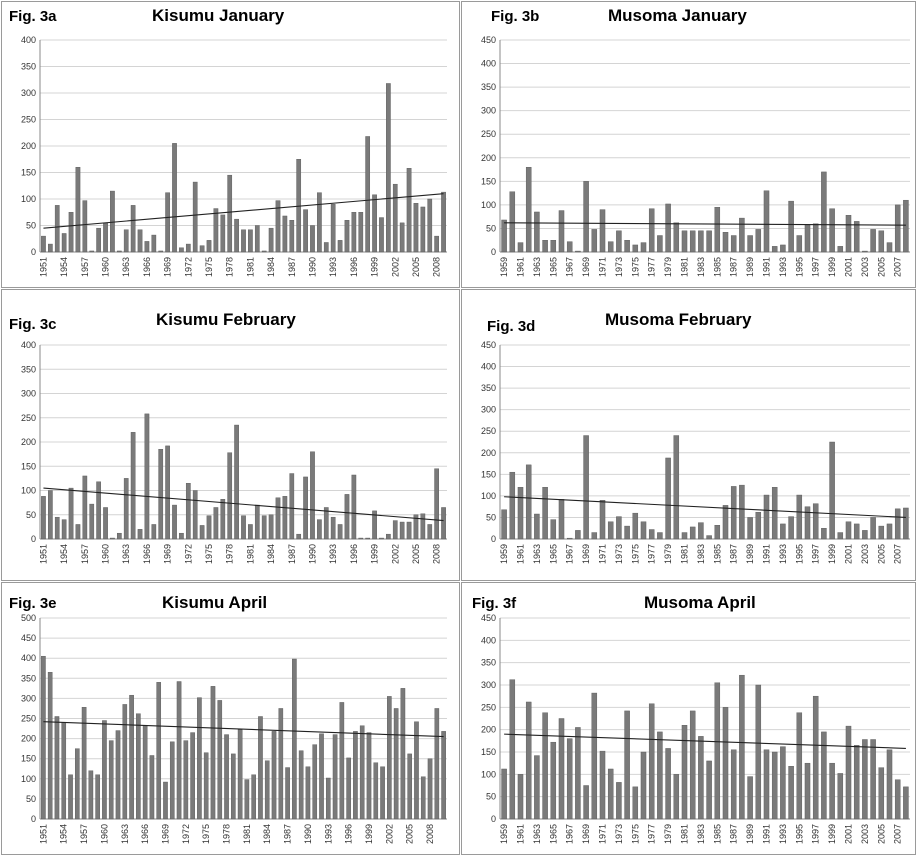 The height and width of the screenshot is (856, 917). Describe the element at coordinates (668, 834) in the screenshot. I see `x-tick-label: 1979` at that location.